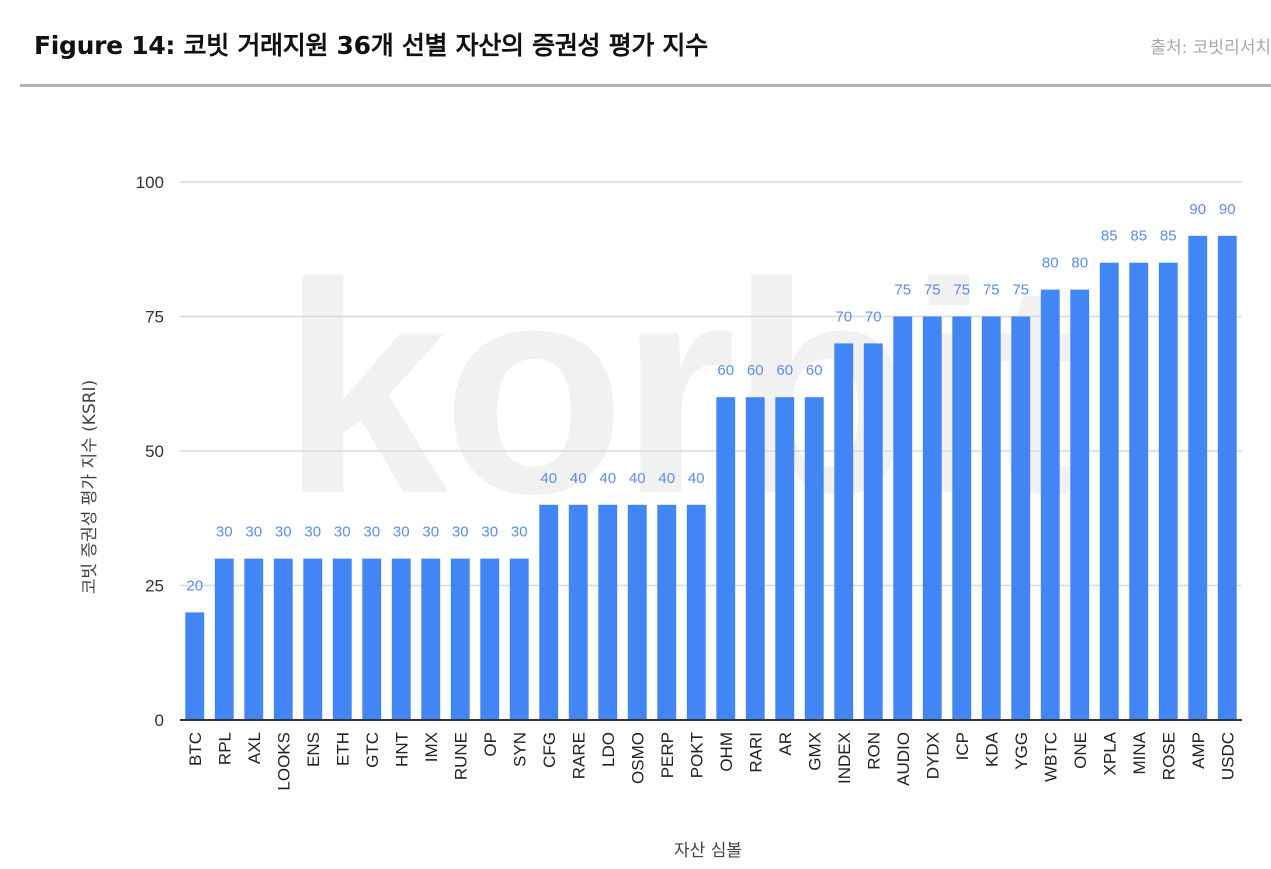 The image size is (1271, 869). I want to click on source-note: 출처: 코빗리서치, so click(1210, 48).